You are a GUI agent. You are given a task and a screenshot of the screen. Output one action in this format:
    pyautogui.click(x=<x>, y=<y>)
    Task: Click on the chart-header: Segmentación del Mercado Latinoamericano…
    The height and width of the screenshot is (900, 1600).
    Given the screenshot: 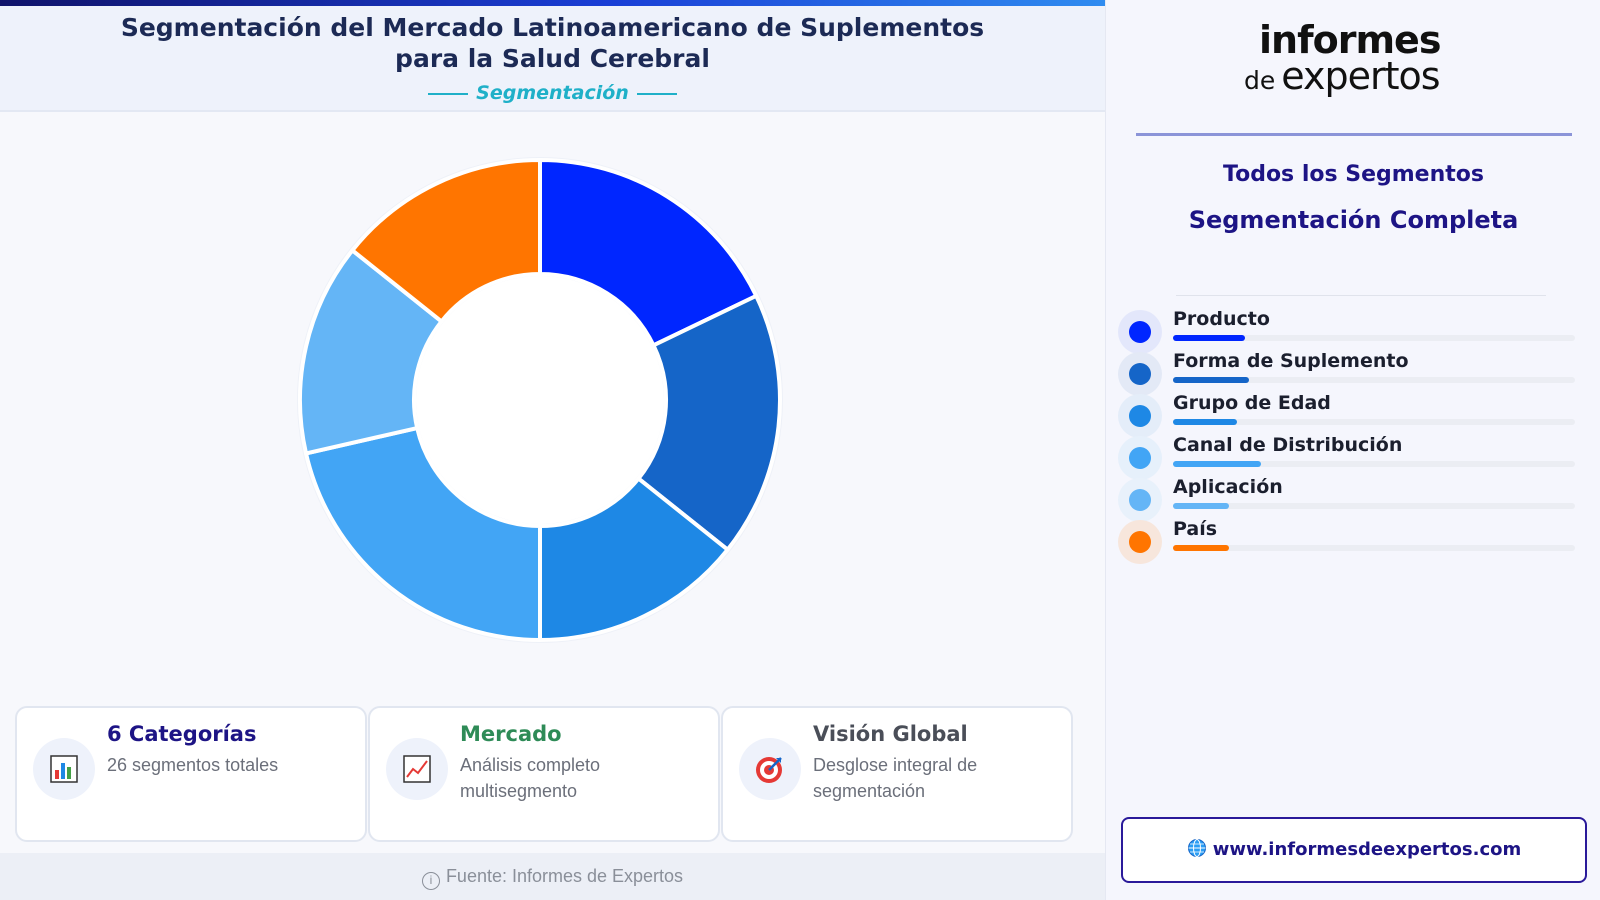 What is the action you would take?
    pyautogui.click(x=552, y=59)
    